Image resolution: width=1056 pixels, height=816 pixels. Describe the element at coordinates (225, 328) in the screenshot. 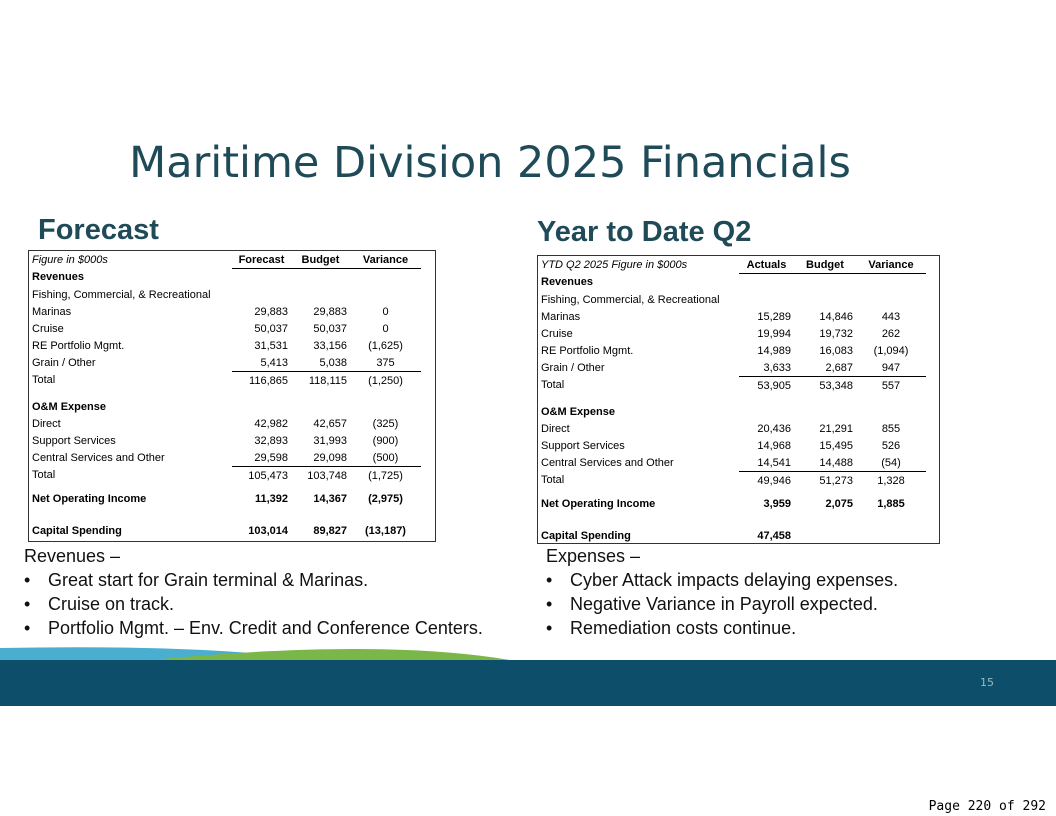

I see `table-row: Cruise 50,037 50,037 0` at that location.